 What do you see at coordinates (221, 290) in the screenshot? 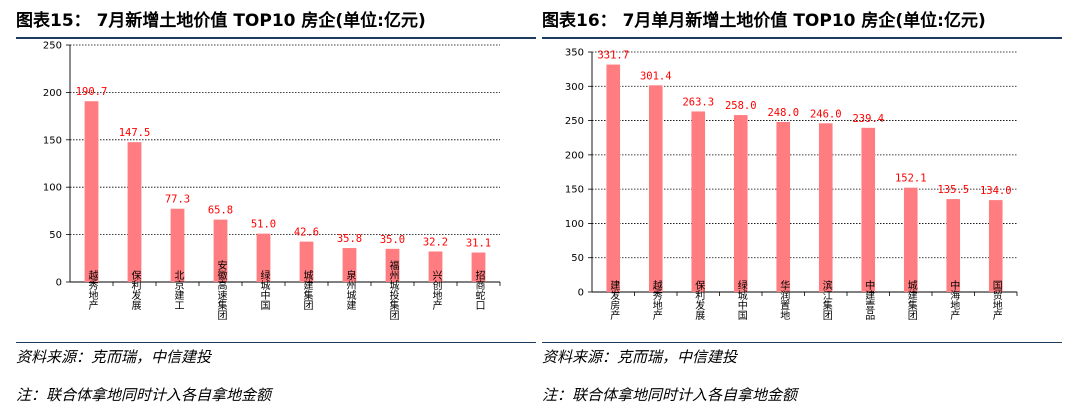
I see `category-label: 安徽高速集团` at bounding box center [221, 290].